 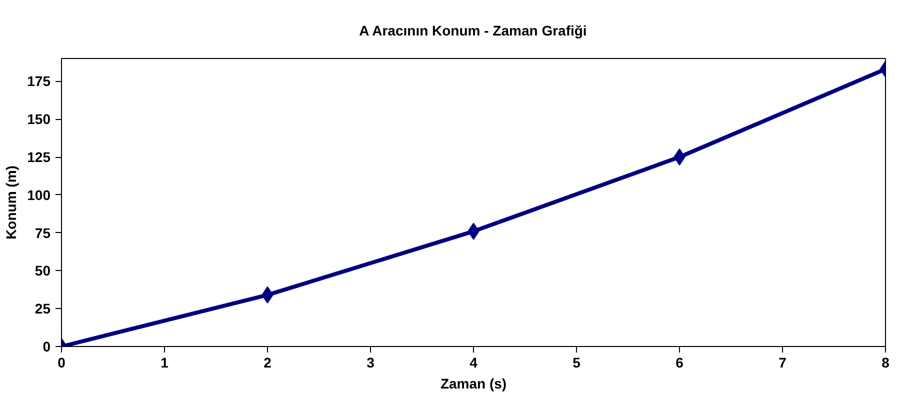 What do you see at coordinates (164, 362) in the screenshot?
I see `x-tick-label: 1` at bounding box center [164, 362].